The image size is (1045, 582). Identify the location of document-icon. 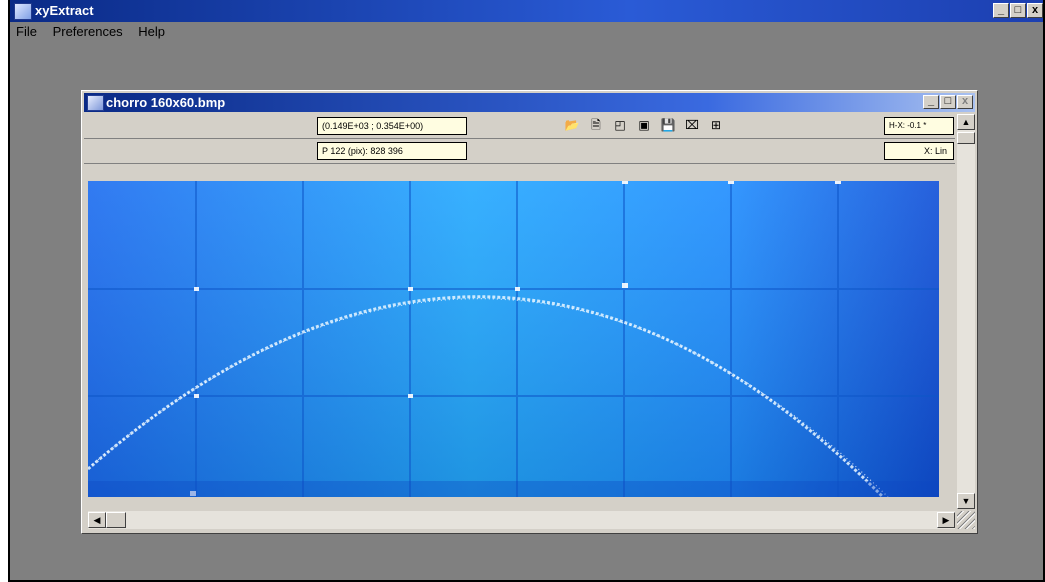
(95, 103).